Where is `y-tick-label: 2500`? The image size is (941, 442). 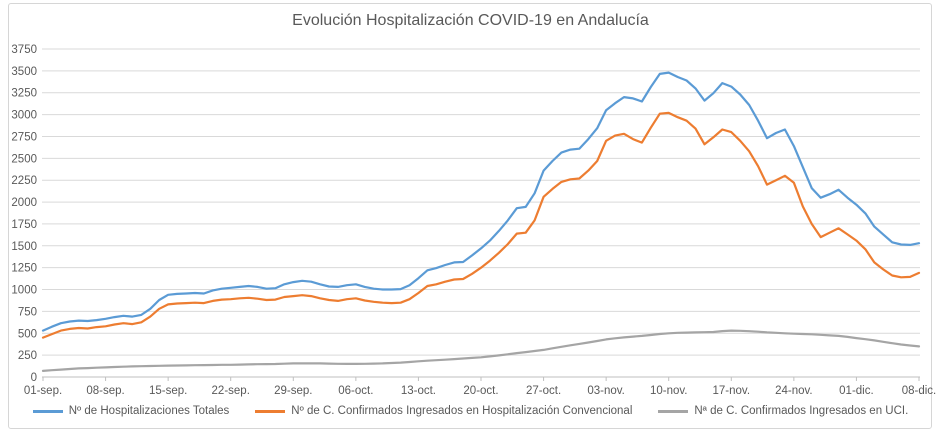 y-tick-label: 2500 is located at coordinates (24, 159).